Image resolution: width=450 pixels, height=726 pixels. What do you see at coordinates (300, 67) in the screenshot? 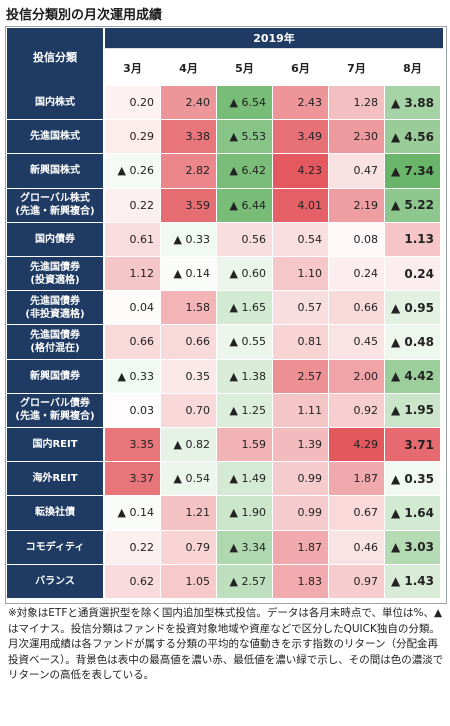
I see `month-header: 6月` at bounding box center [300, 67].